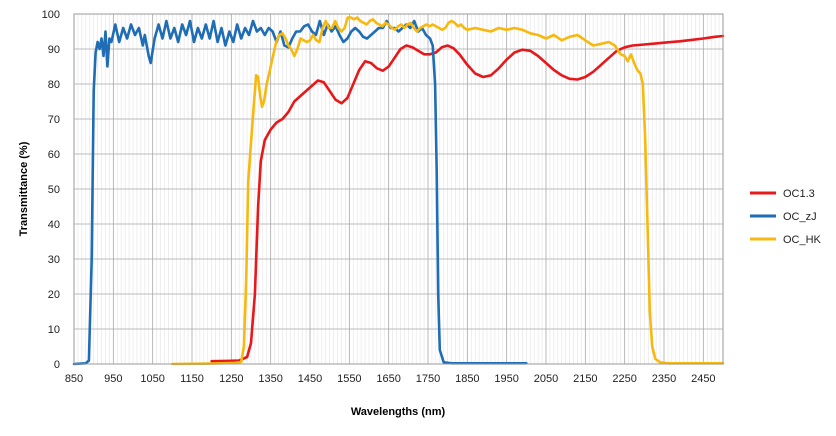  I want to click on x-tick-label: 1750, so click(428, 379).